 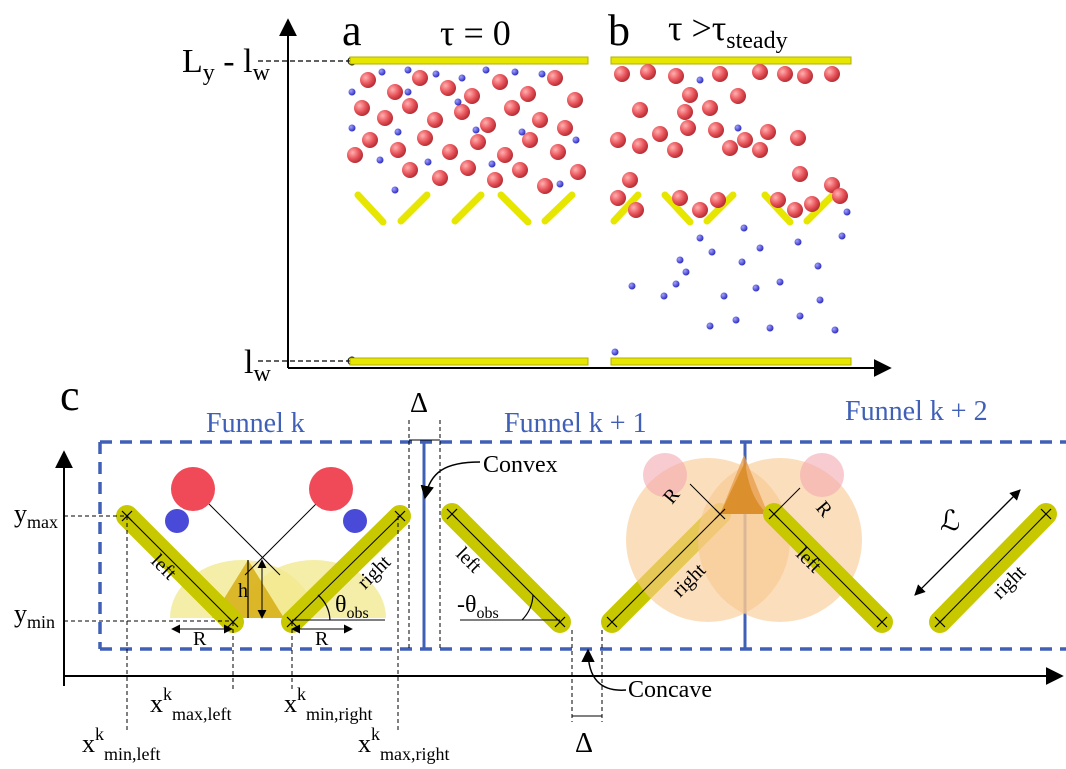 I want to click on svg-text: lw, so click(x=257, y=365).